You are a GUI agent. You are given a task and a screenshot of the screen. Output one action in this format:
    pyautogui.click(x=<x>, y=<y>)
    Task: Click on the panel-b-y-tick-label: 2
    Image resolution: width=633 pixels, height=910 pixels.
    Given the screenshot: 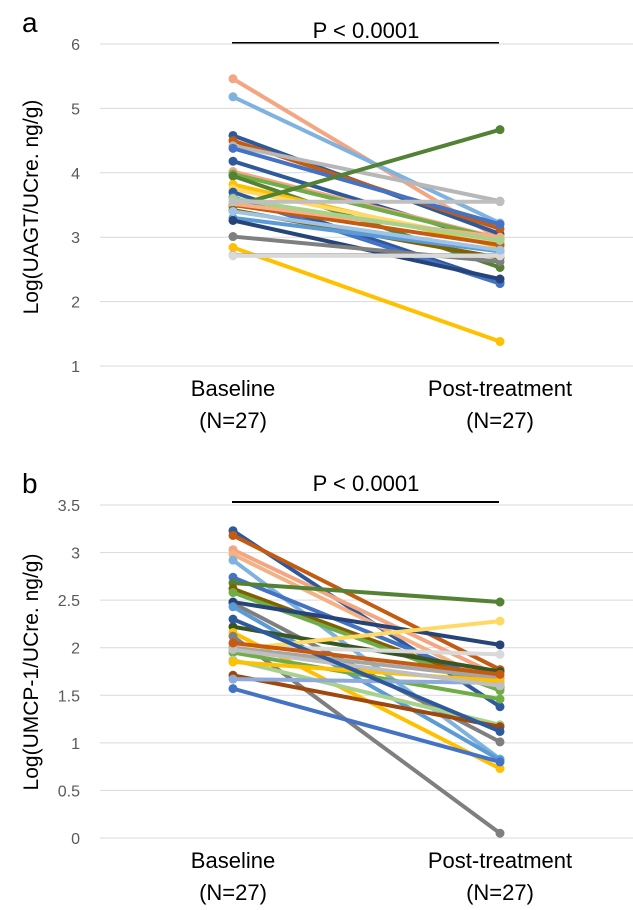 What is the action you would take?
    pyautogui.click(x=75, y=649)
    